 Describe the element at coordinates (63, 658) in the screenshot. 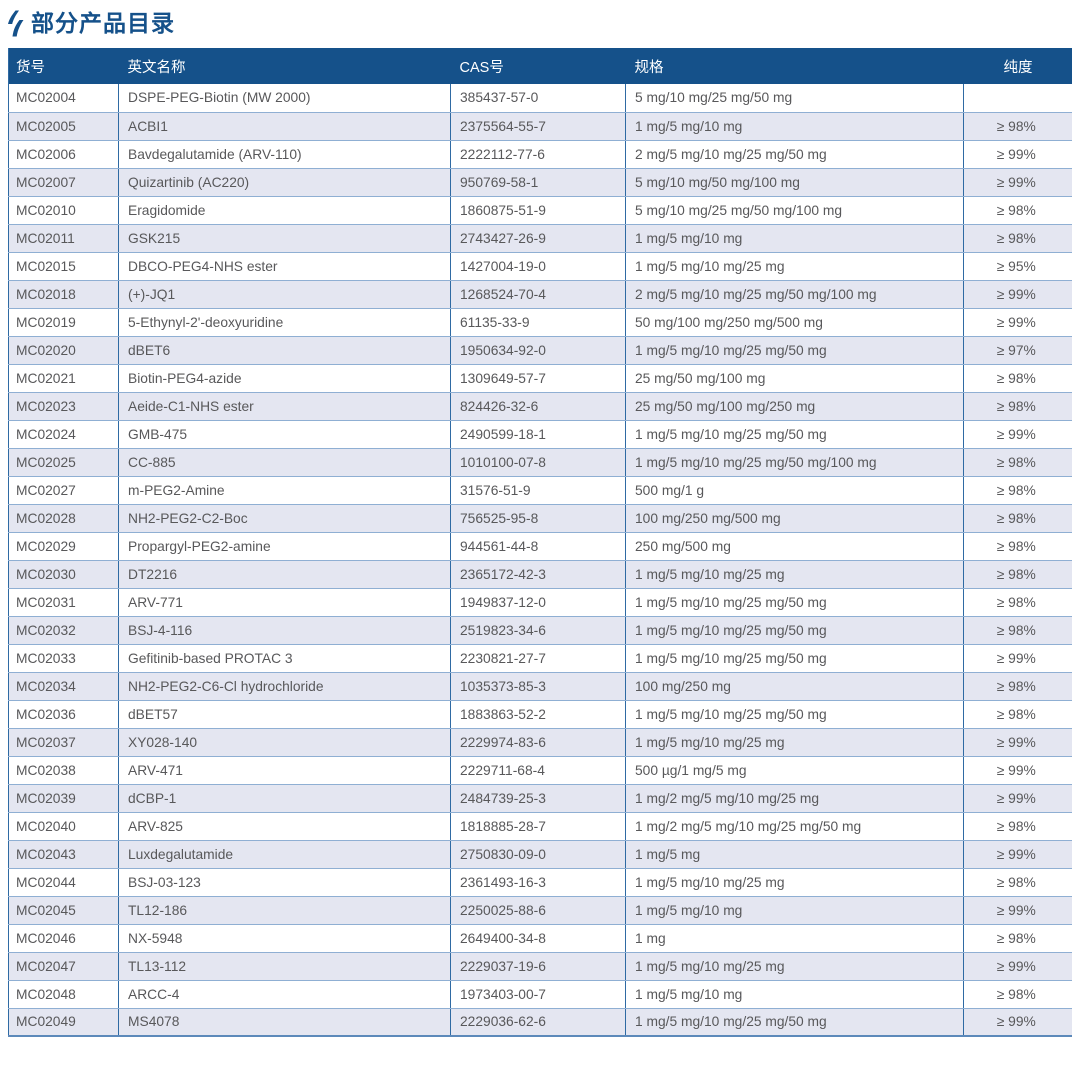

I see `cell-item-no: MC02033` at that location.